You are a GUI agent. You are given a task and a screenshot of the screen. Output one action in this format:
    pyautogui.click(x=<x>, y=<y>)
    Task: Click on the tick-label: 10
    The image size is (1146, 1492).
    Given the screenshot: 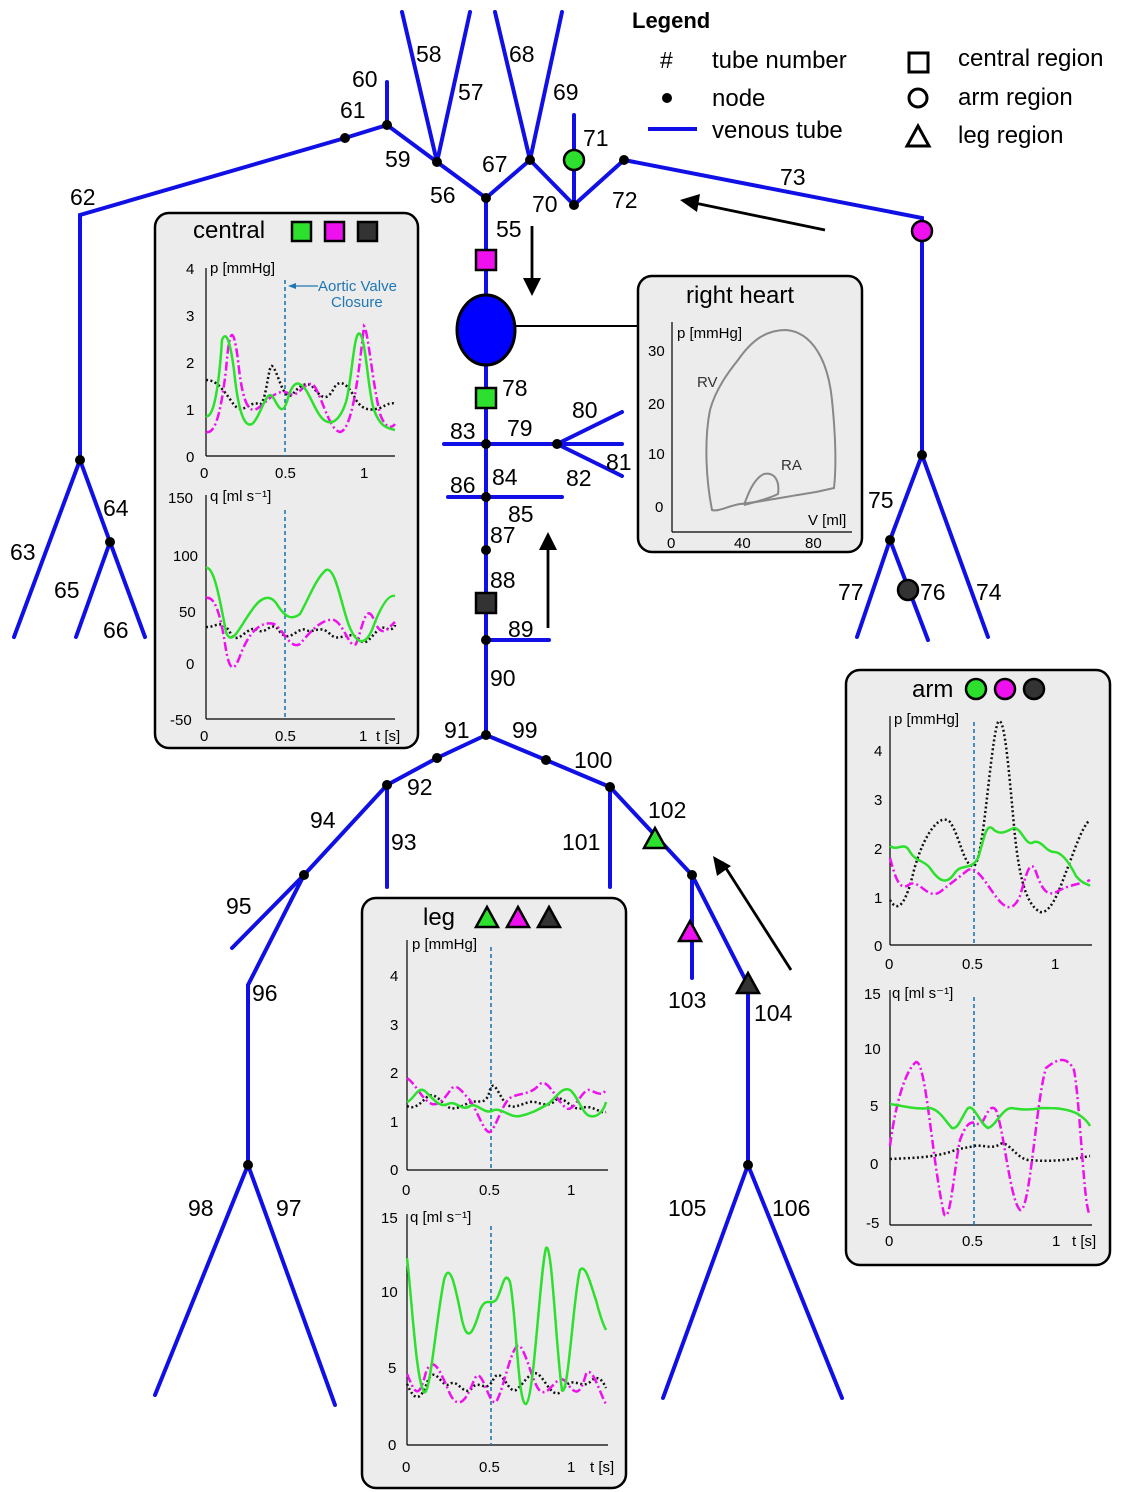 What is the action you would take?
    pyautogui.click(x=389, y=1292)
    